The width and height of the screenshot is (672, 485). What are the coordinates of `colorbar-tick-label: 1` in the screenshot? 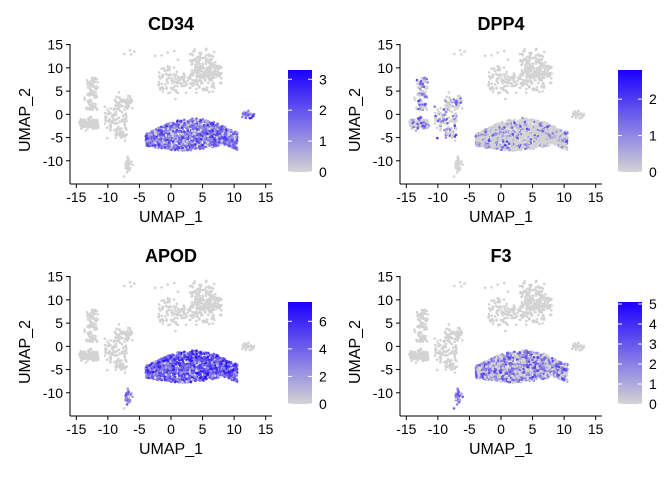 It's located at (323, 141).